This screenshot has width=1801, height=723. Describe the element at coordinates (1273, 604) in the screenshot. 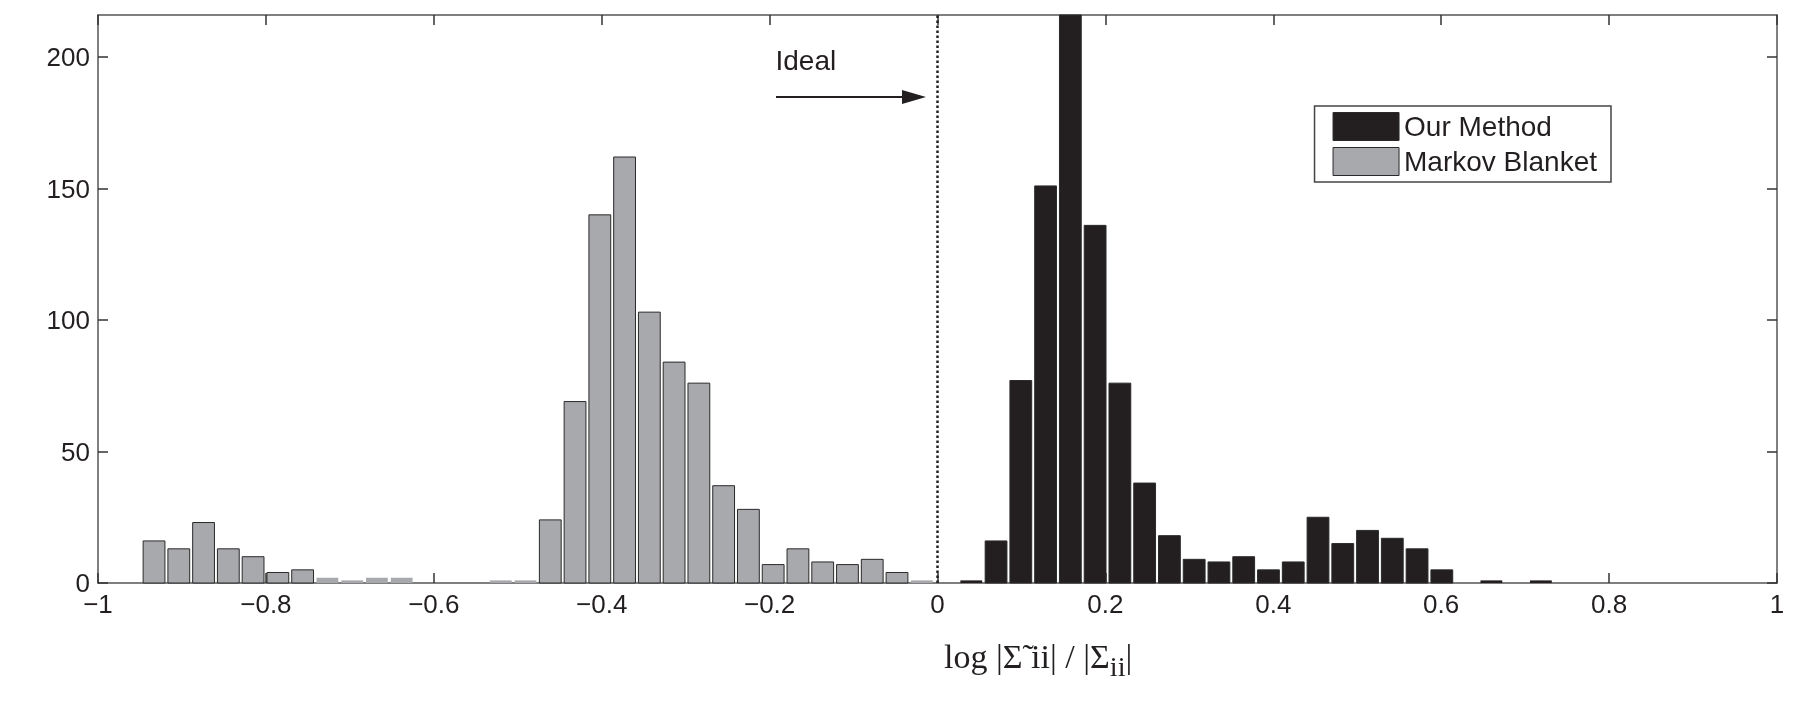

I see `x-tick-label: 0.4` at that location.